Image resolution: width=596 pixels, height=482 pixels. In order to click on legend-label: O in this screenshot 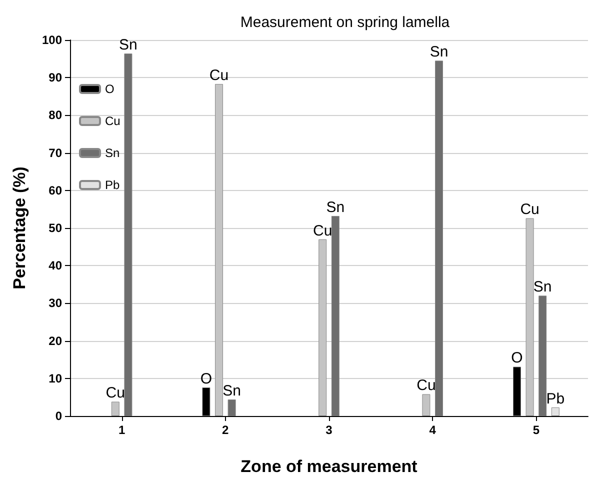, I will do `click(109, 89)`.